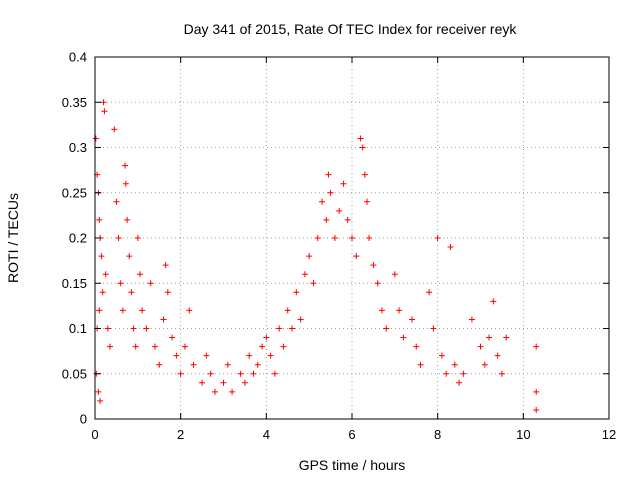 This screenshot has height=480, width=640. Describe the element at coordinates (74, 373) in the screenshot. I see `y-tick-label: 0.05` at that location.